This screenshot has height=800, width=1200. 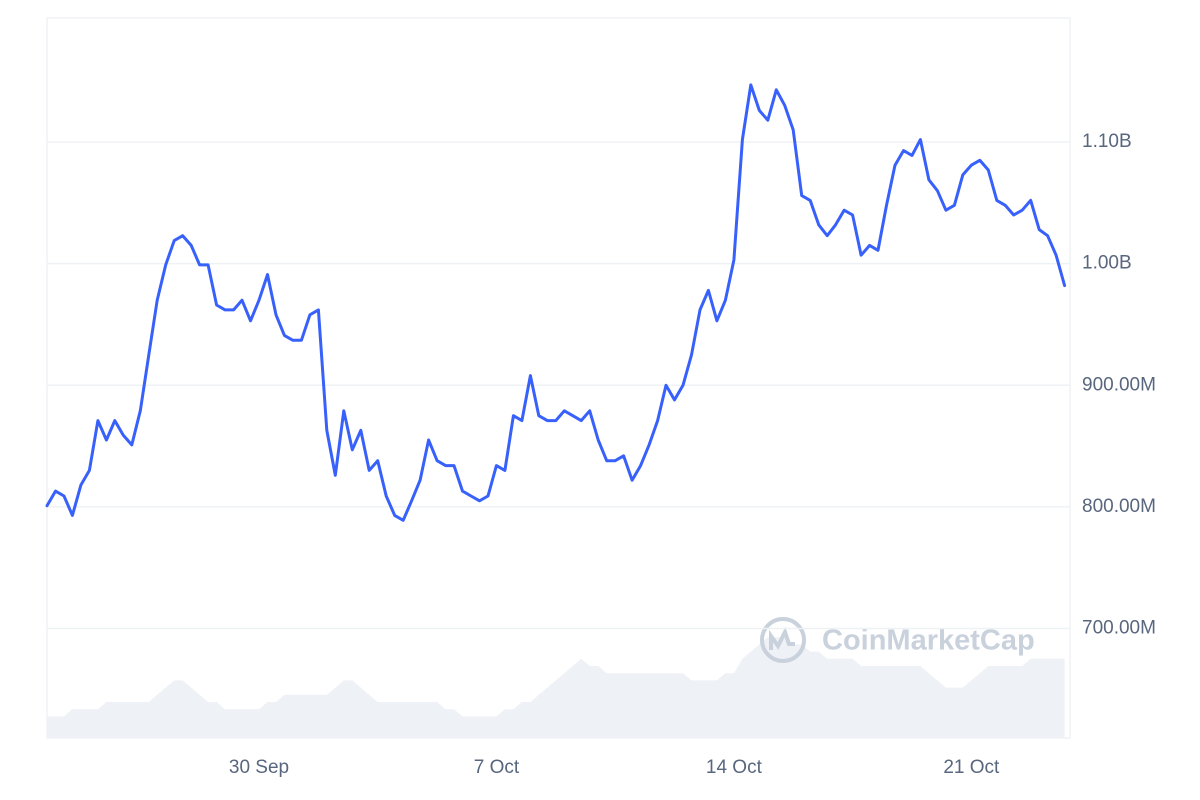 What do you see at coordinates (497, 767) in the screenshot?
I see `x-tick-label: 7 Oct` at bounding box center [497, 767].